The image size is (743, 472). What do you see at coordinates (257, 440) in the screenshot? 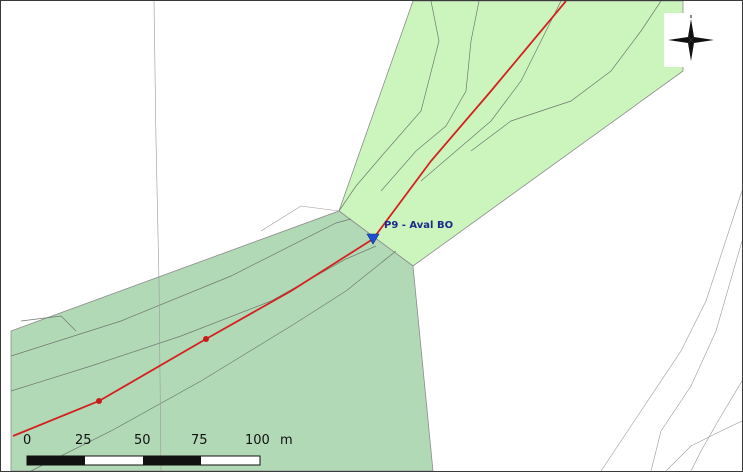
I see `scale-label-100: 100` at bounding box center [257, 440].